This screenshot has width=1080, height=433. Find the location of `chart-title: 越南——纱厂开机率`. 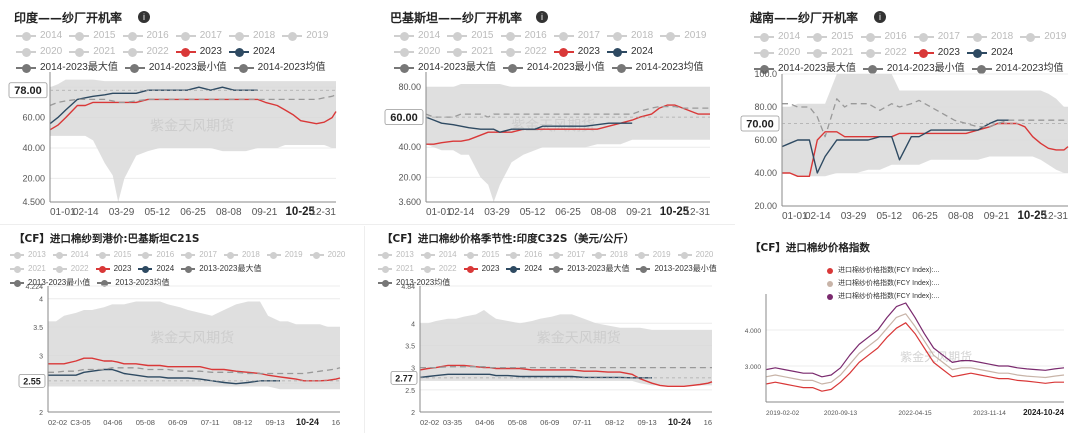

chart-title: 越南——纱厂开机率 is located at coordinates (804, 18).